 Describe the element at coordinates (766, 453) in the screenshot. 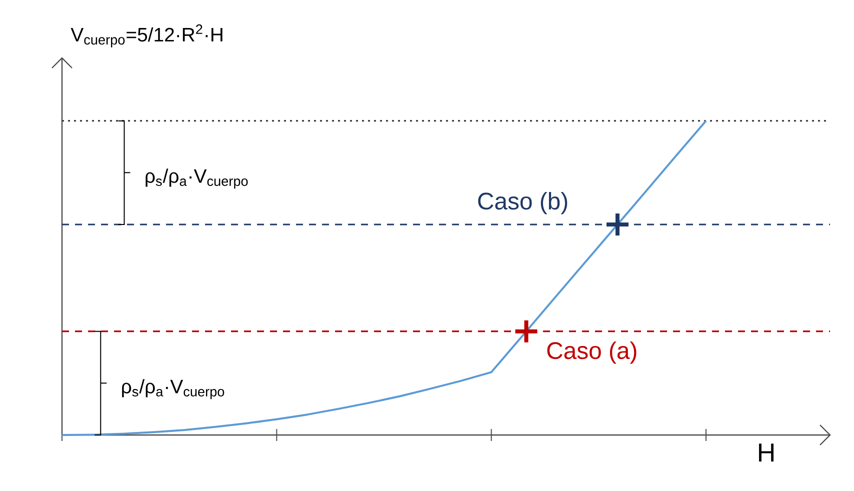

I see `x-axis-title: H` at that location.